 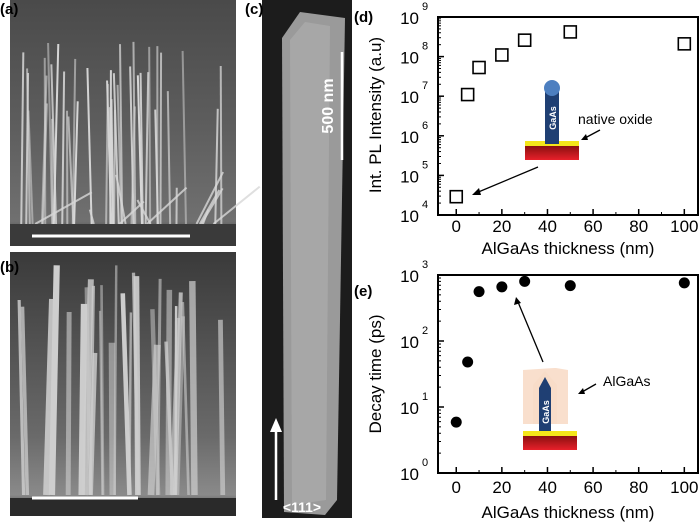 I want to click on y-tick-exponent: 8, so click(x=425, y=47).